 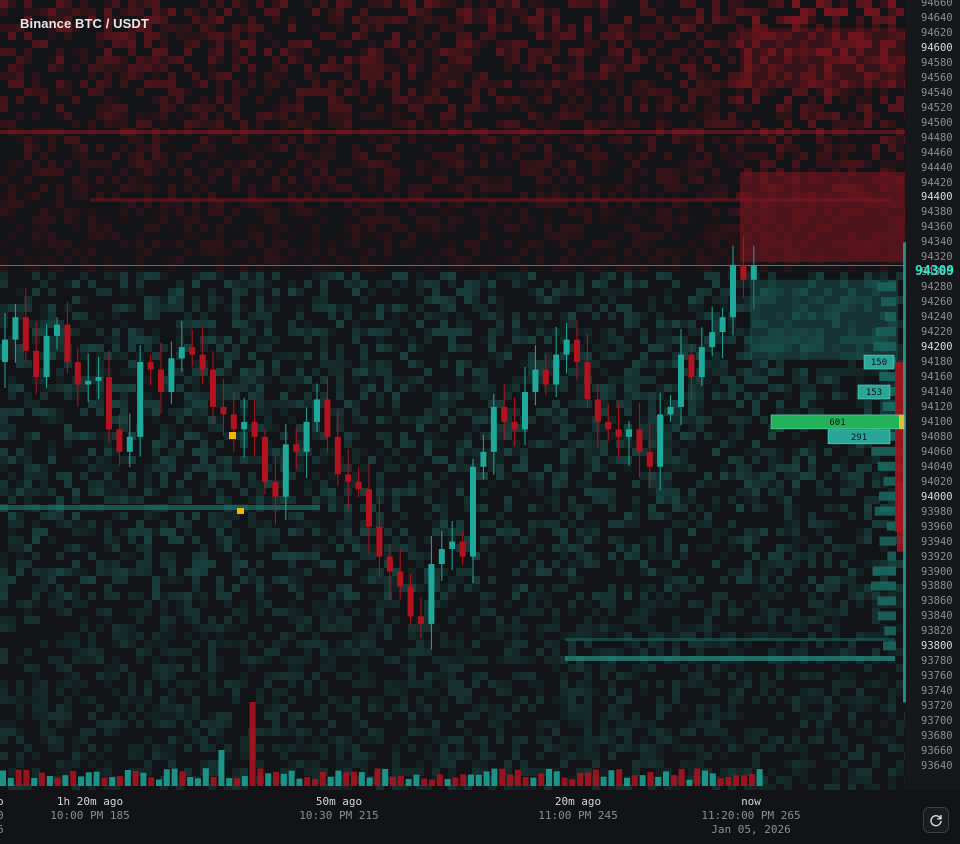 I want to click on price-axis-label: 93900, so click(x=937, y=571).